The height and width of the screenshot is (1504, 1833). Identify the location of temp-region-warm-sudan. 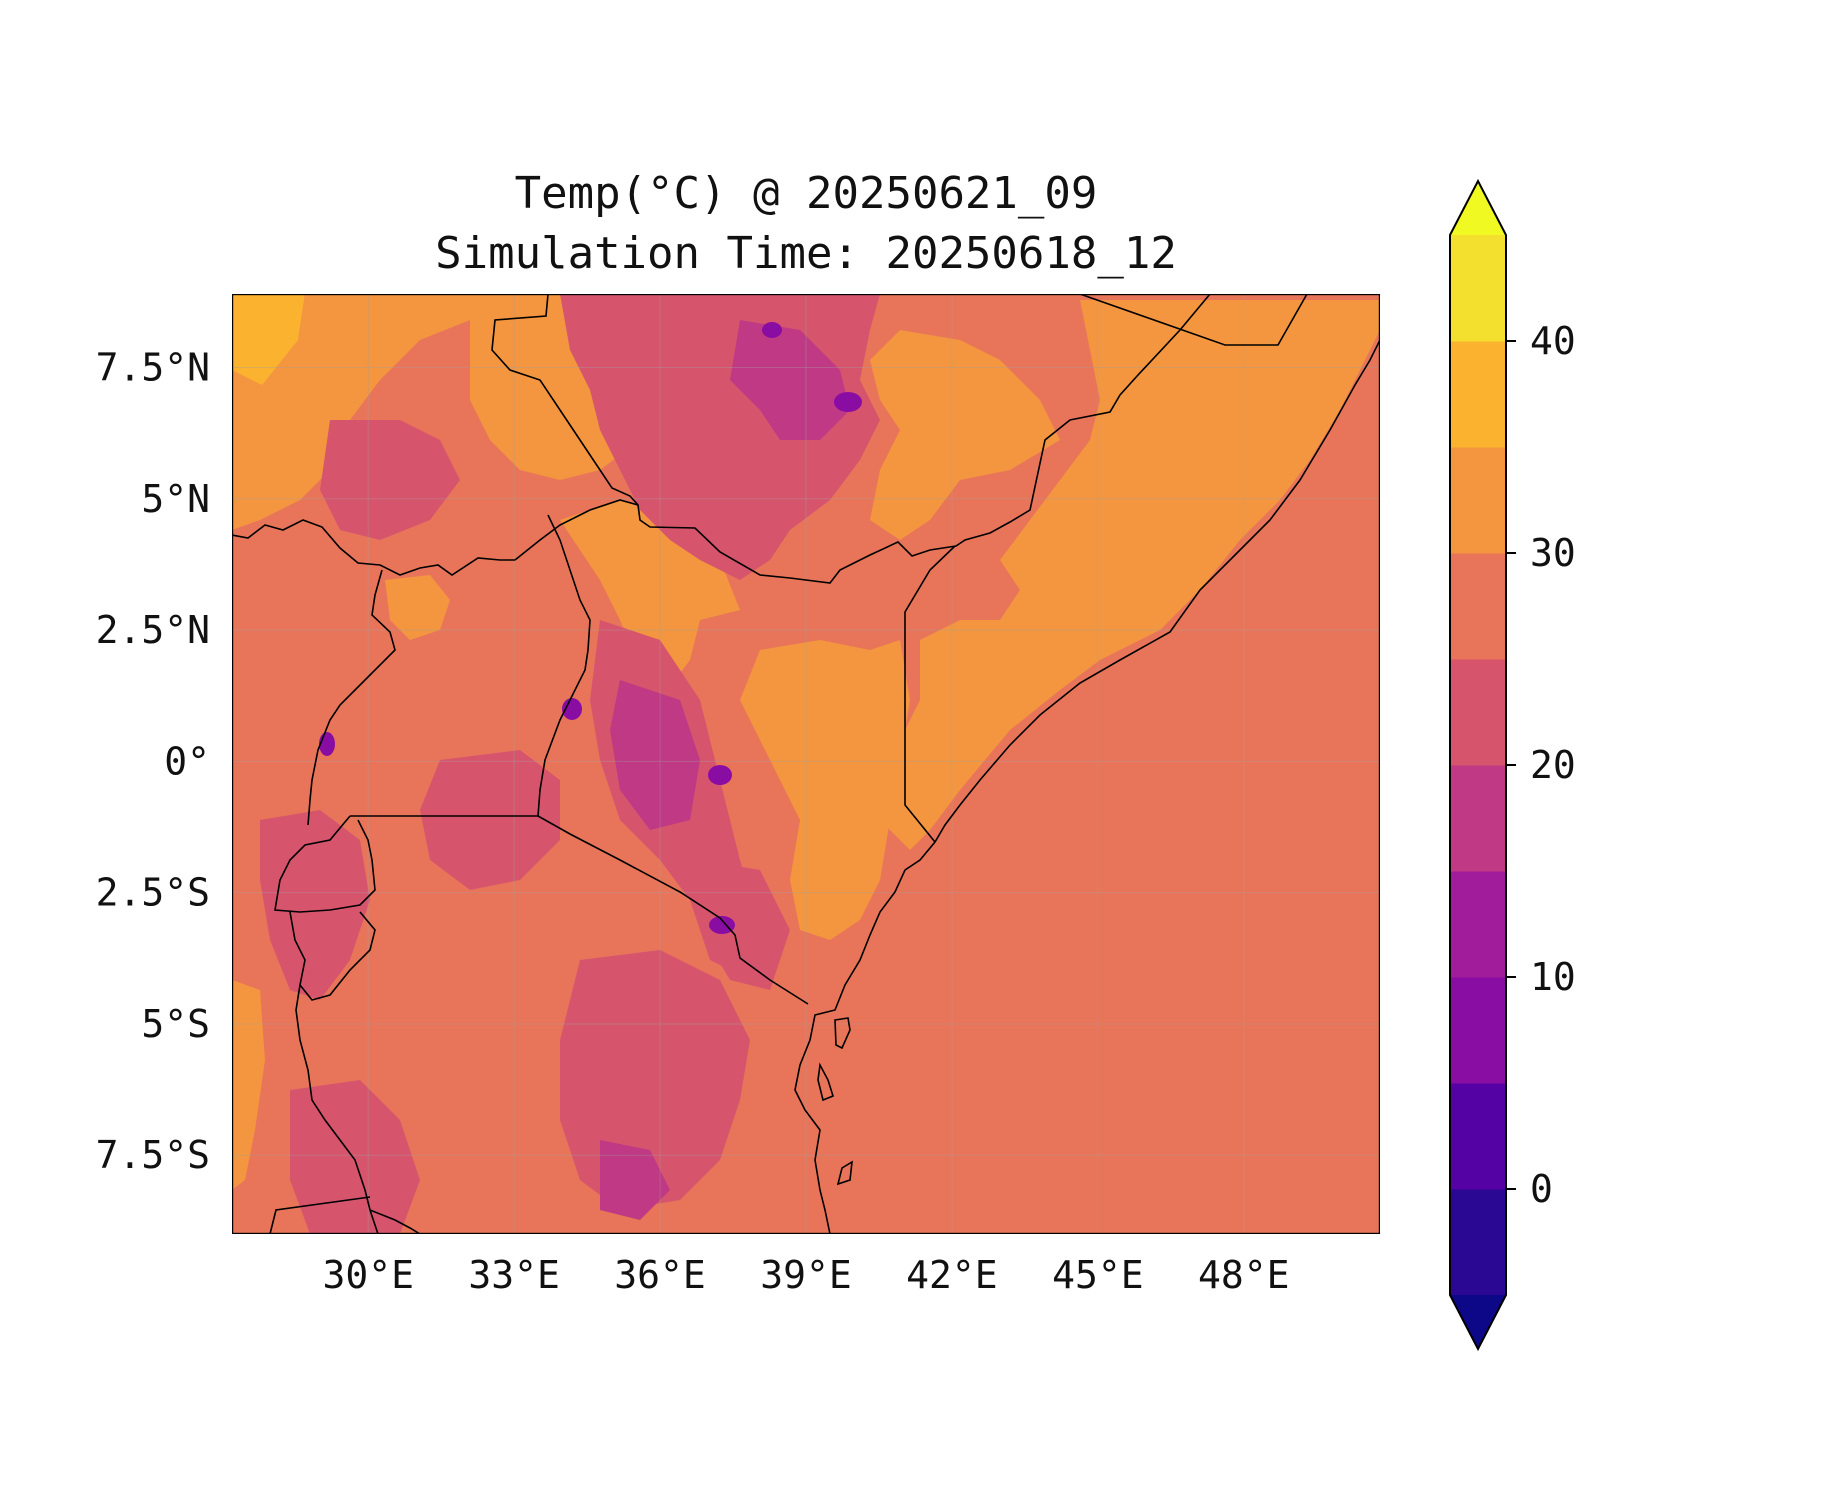
(555, 387).